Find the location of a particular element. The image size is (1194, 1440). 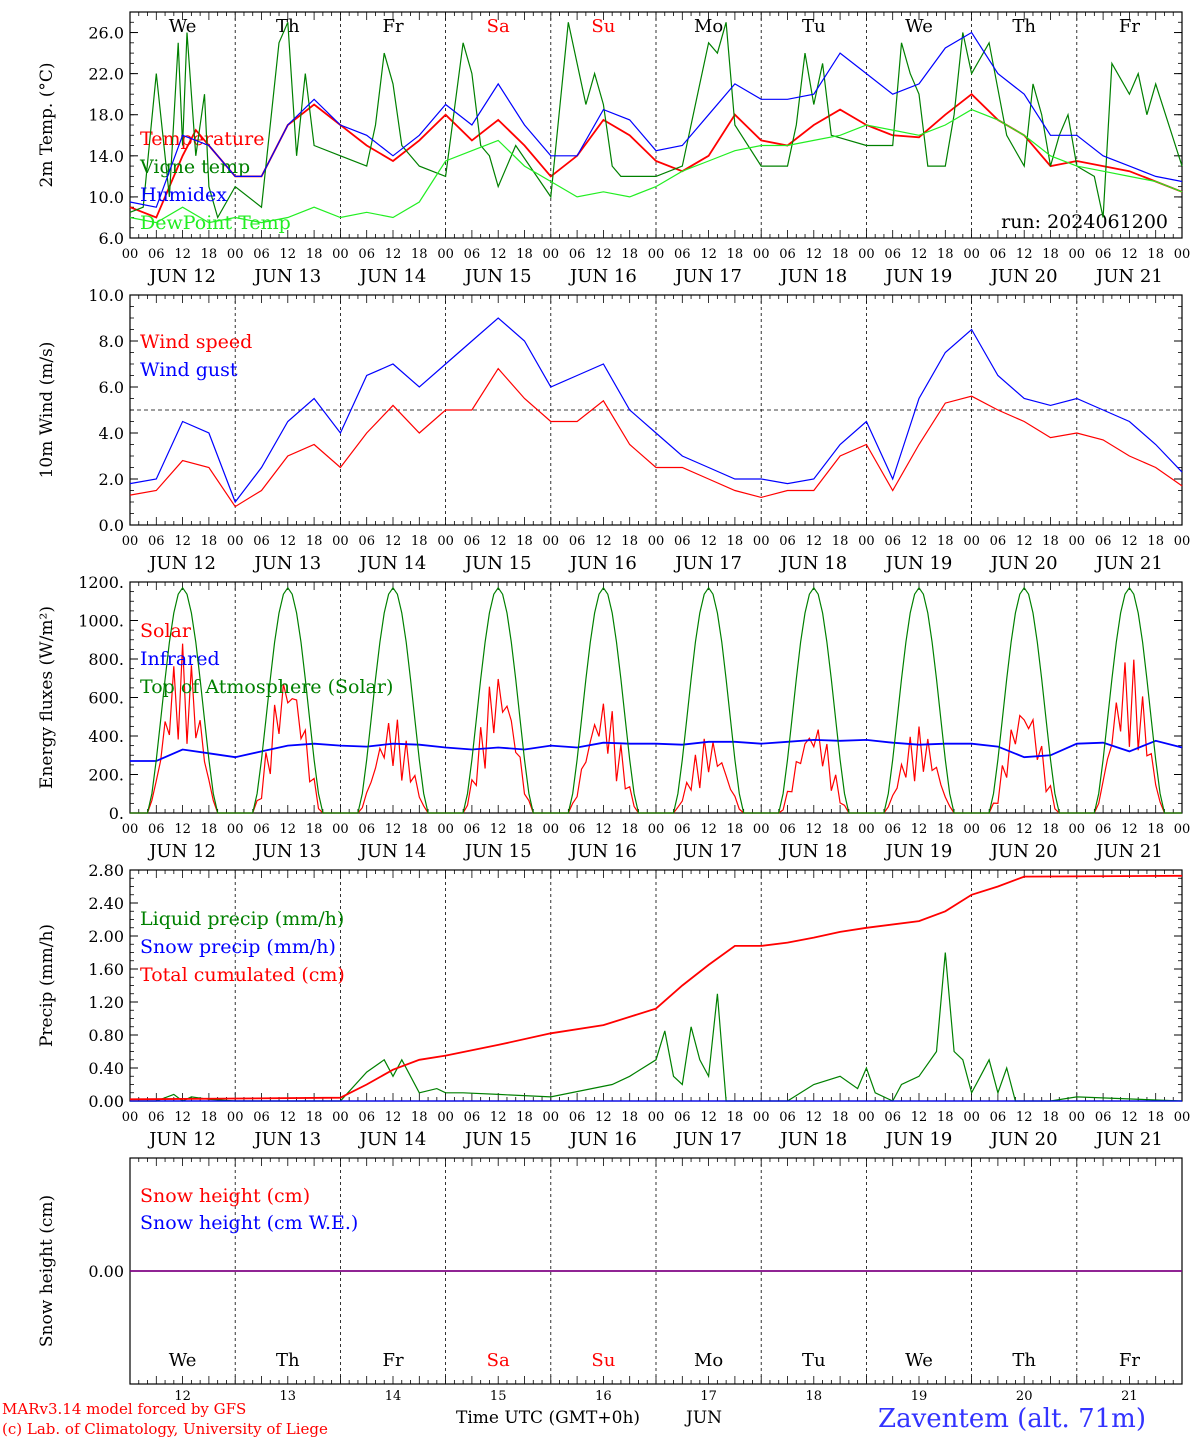

day-number-label: 15 is located at coordinates (498, 1396).